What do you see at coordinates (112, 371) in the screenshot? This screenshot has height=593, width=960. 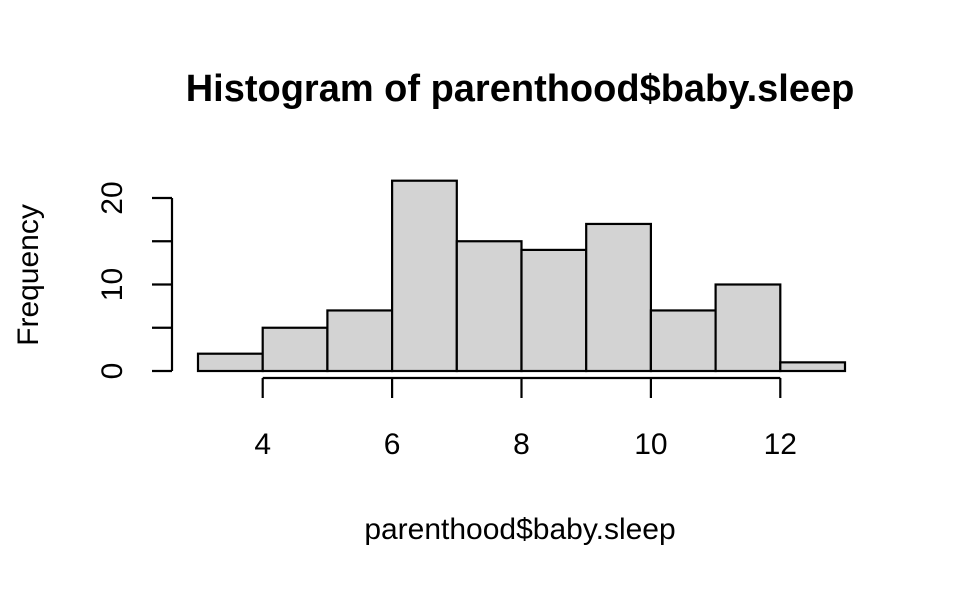 I see `y-tick-label-0: 0` at bounding box center [112, 371].